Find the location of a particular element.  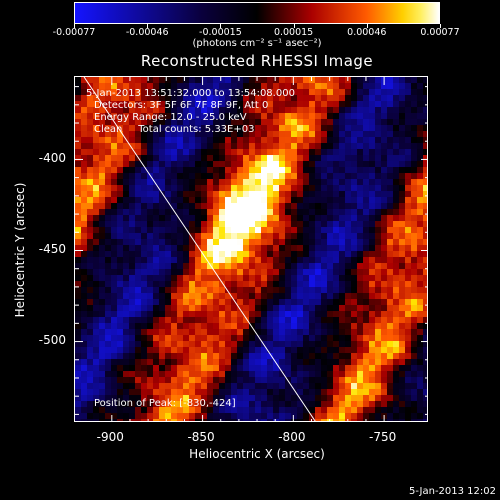

colorbar-tick-label: 0.00046 is located at coordinates (367, 32).